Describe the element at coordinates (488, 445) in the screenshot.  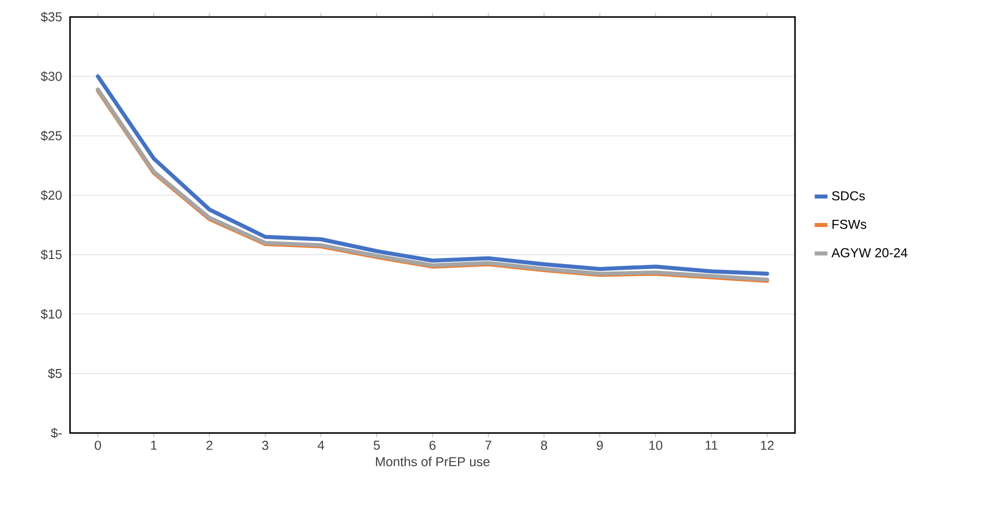
I see `x-tick-label: 7` at that location.